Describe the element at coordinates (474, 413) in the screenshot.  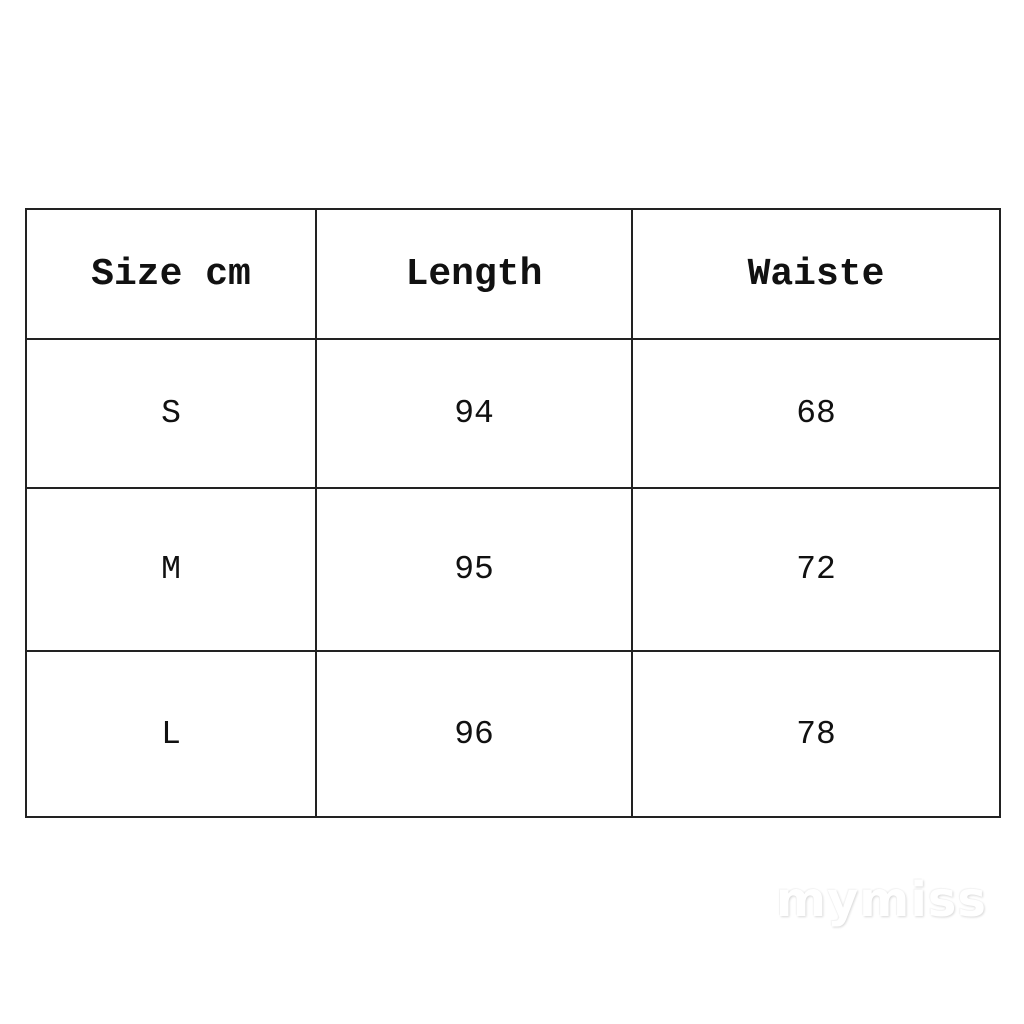
I see `cell-length: 94` at that location.